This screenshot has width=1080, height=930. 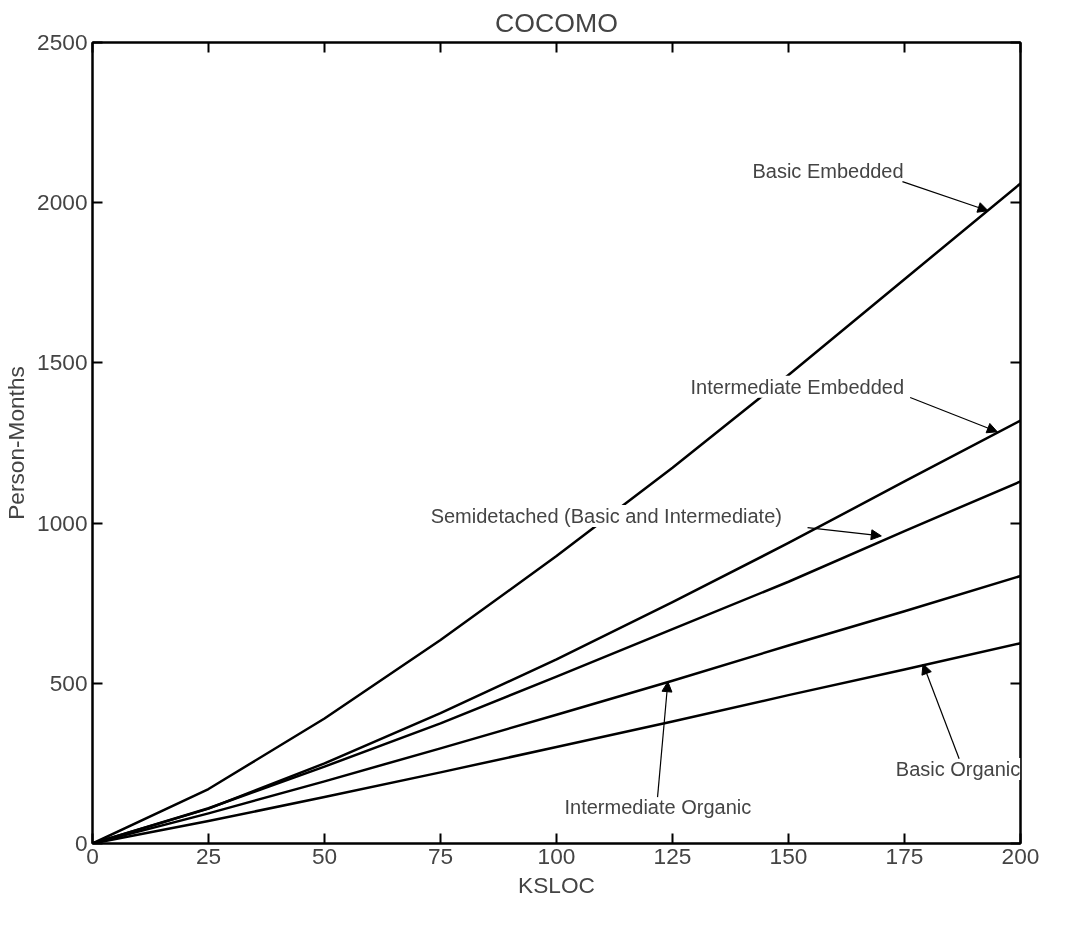 I want to click on annotation: Basic Embedded, so click(x=828, y=170).